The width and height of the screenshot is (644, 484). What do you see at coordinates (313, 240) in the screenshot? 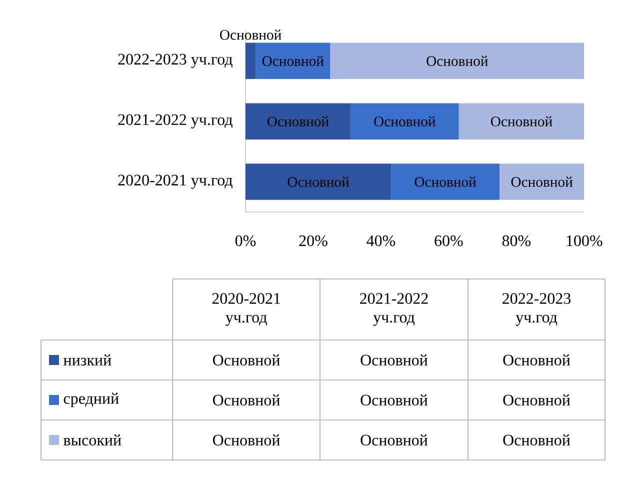
I see `x-tick-label: 20%` at bounding box center [313, 240].